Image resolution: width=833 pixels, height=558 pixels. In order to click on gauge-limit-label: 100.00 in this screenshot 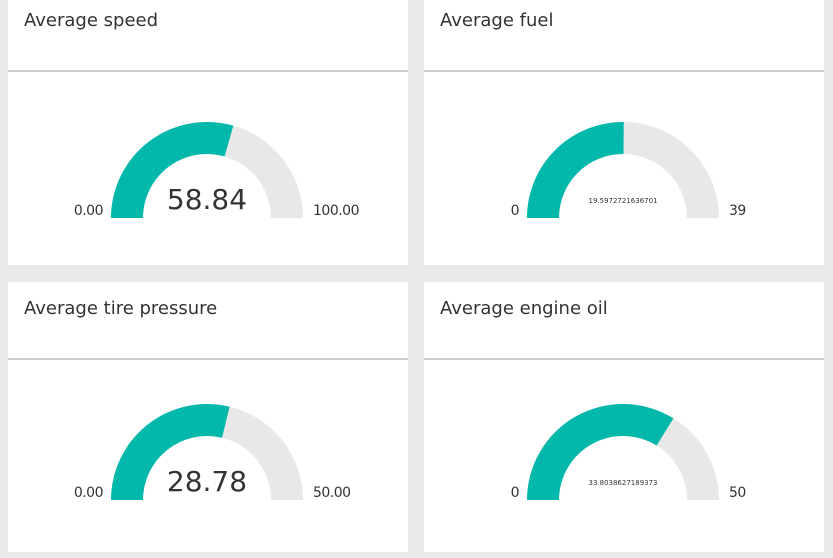, I will do `click(336, 211)`.